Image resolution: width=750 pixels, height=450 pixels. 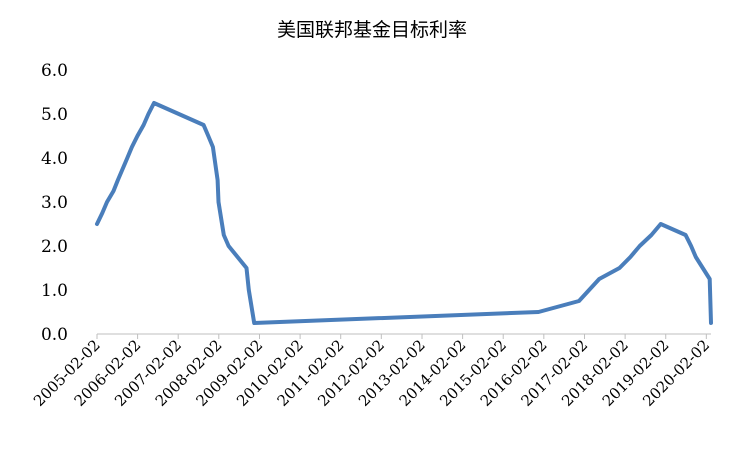 I want to click on y-axis-ticks: 0.0 1.0 2.0 3.0 4.0 5.0 6.0, so click(x=54, y=203).